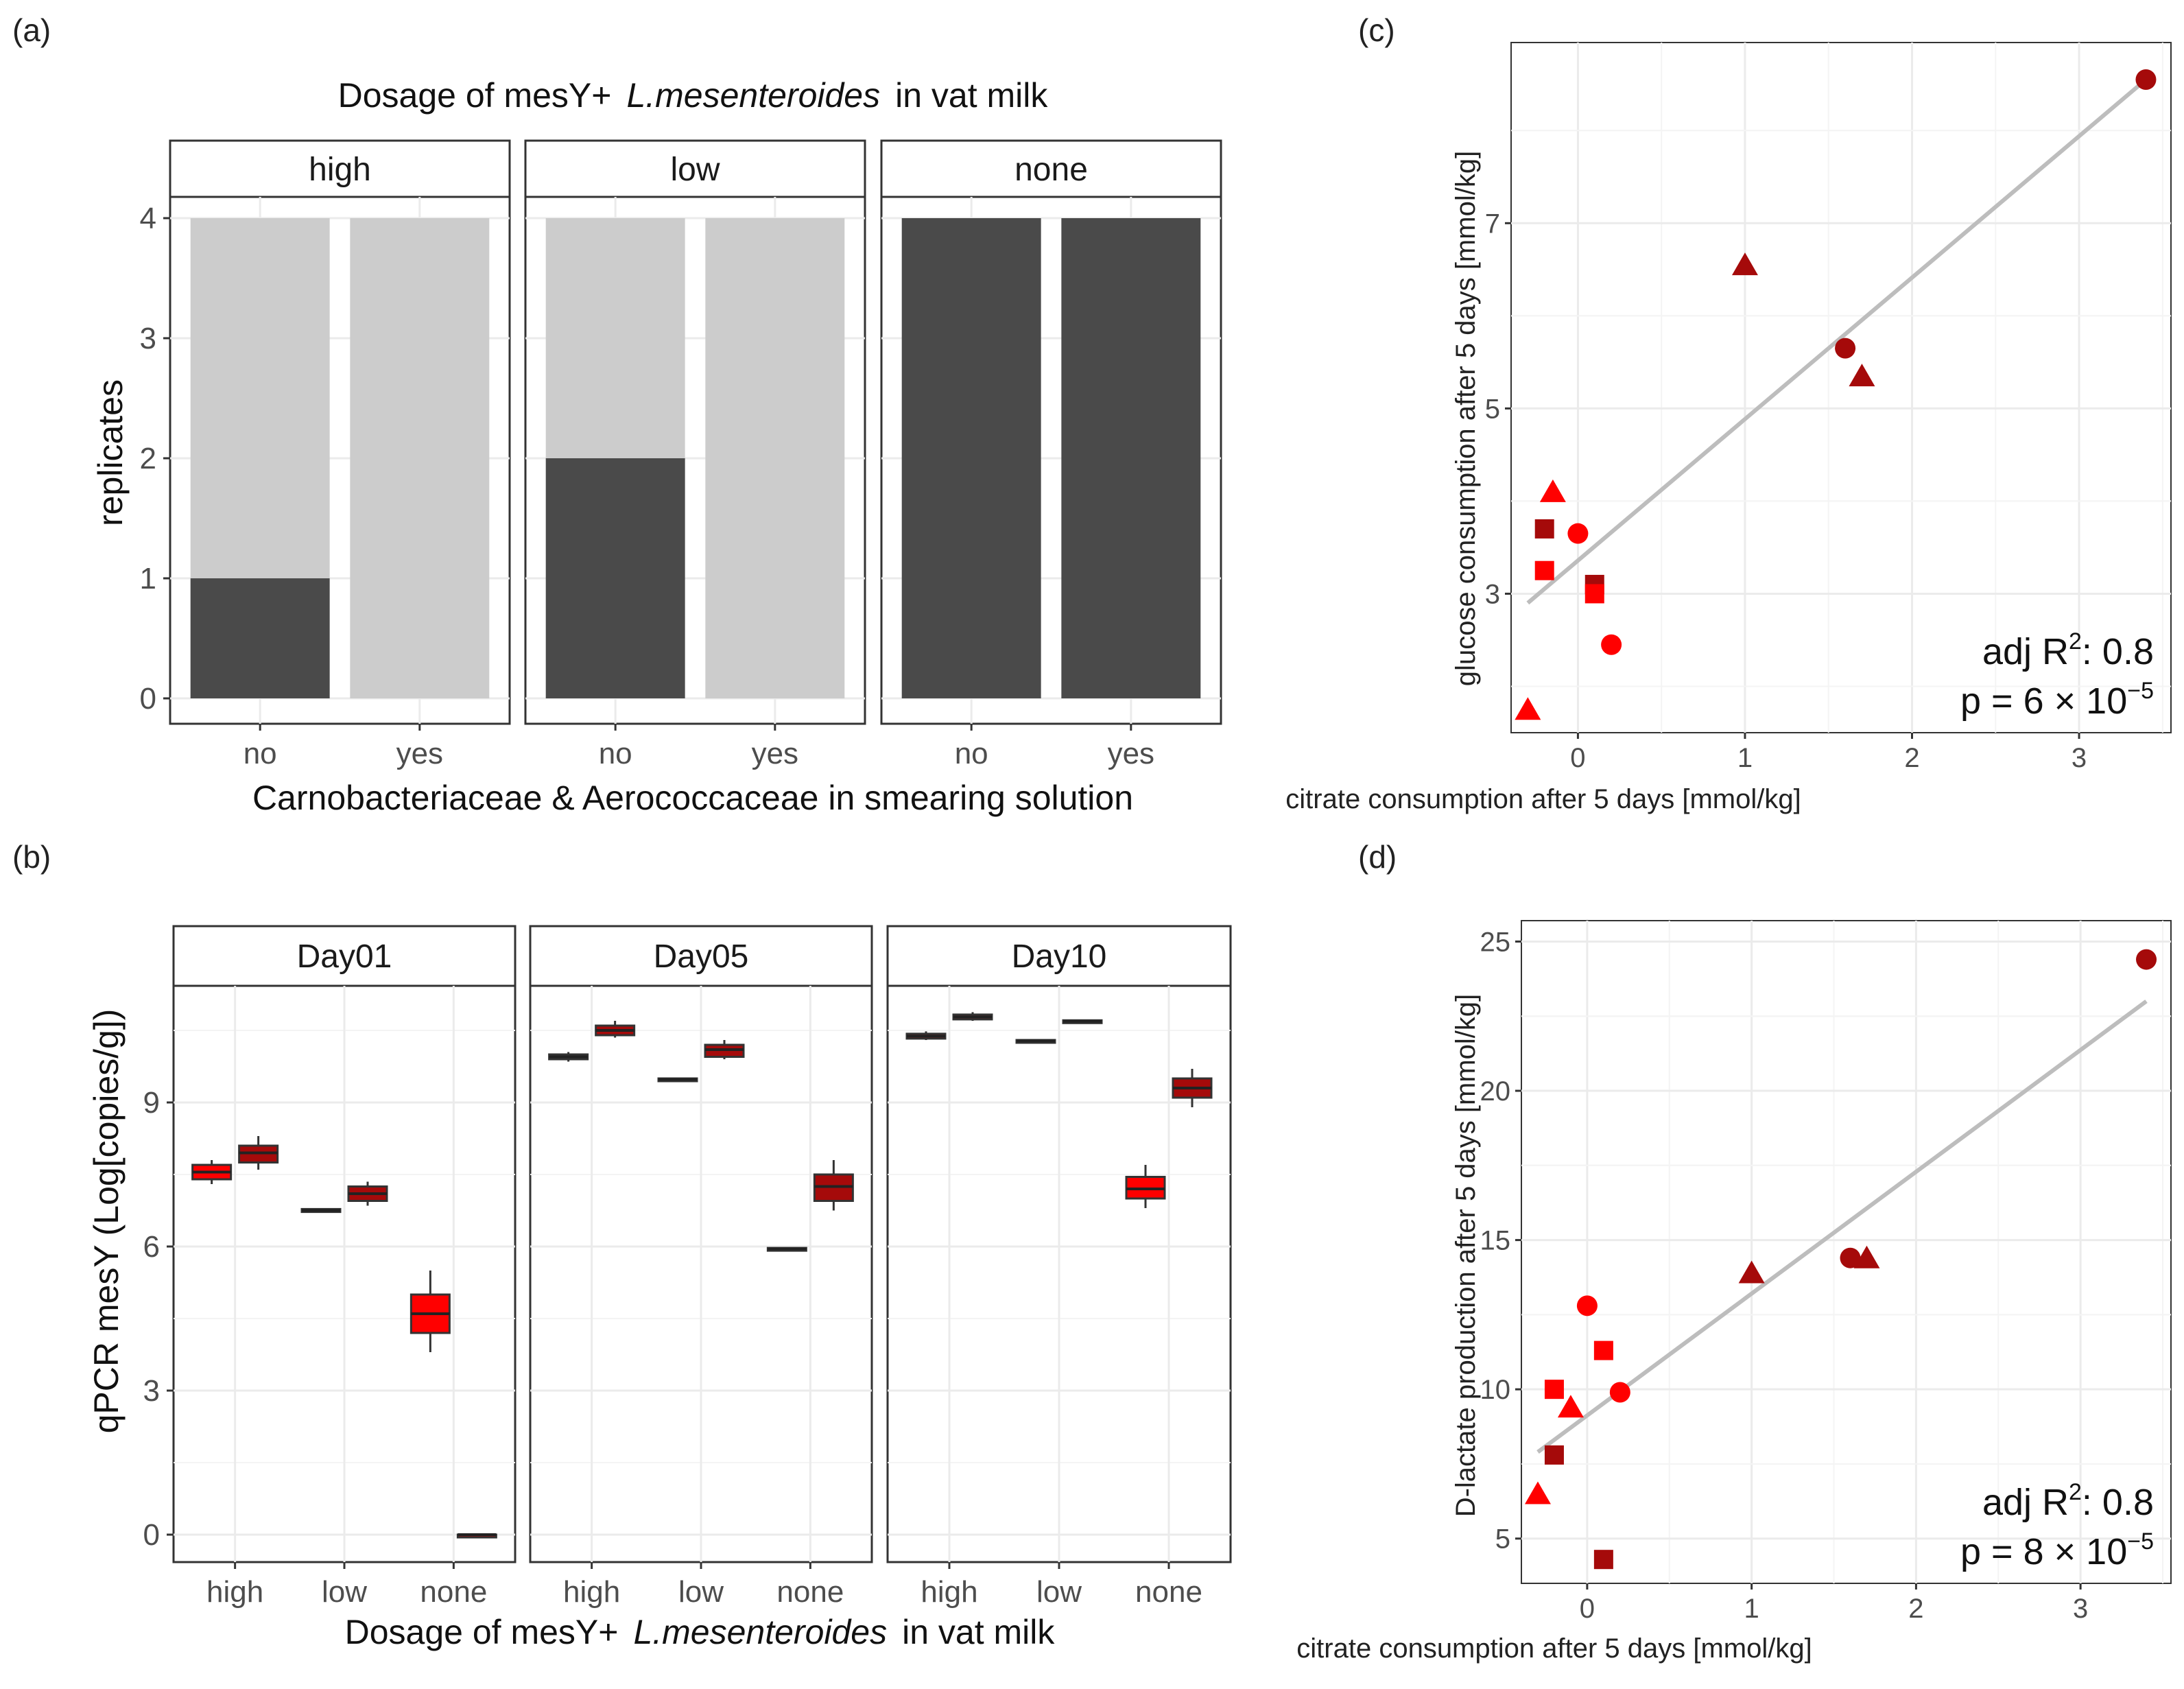 This screenshot has width=2184, height=1689. What do you see at coordinates (148, 459) in the screenshot?
I see `panel-a-y-tick-label: 2` at bounding box center [148, 459].